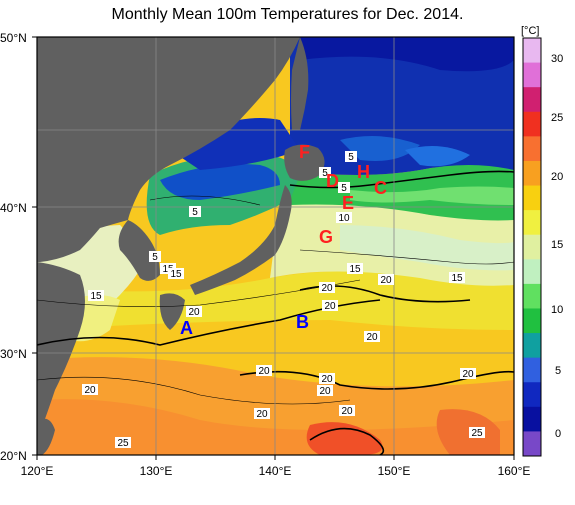 This screenshot has height=505, width=575. I want to click on lat-label-40n: 40°N, so click(13, 208).